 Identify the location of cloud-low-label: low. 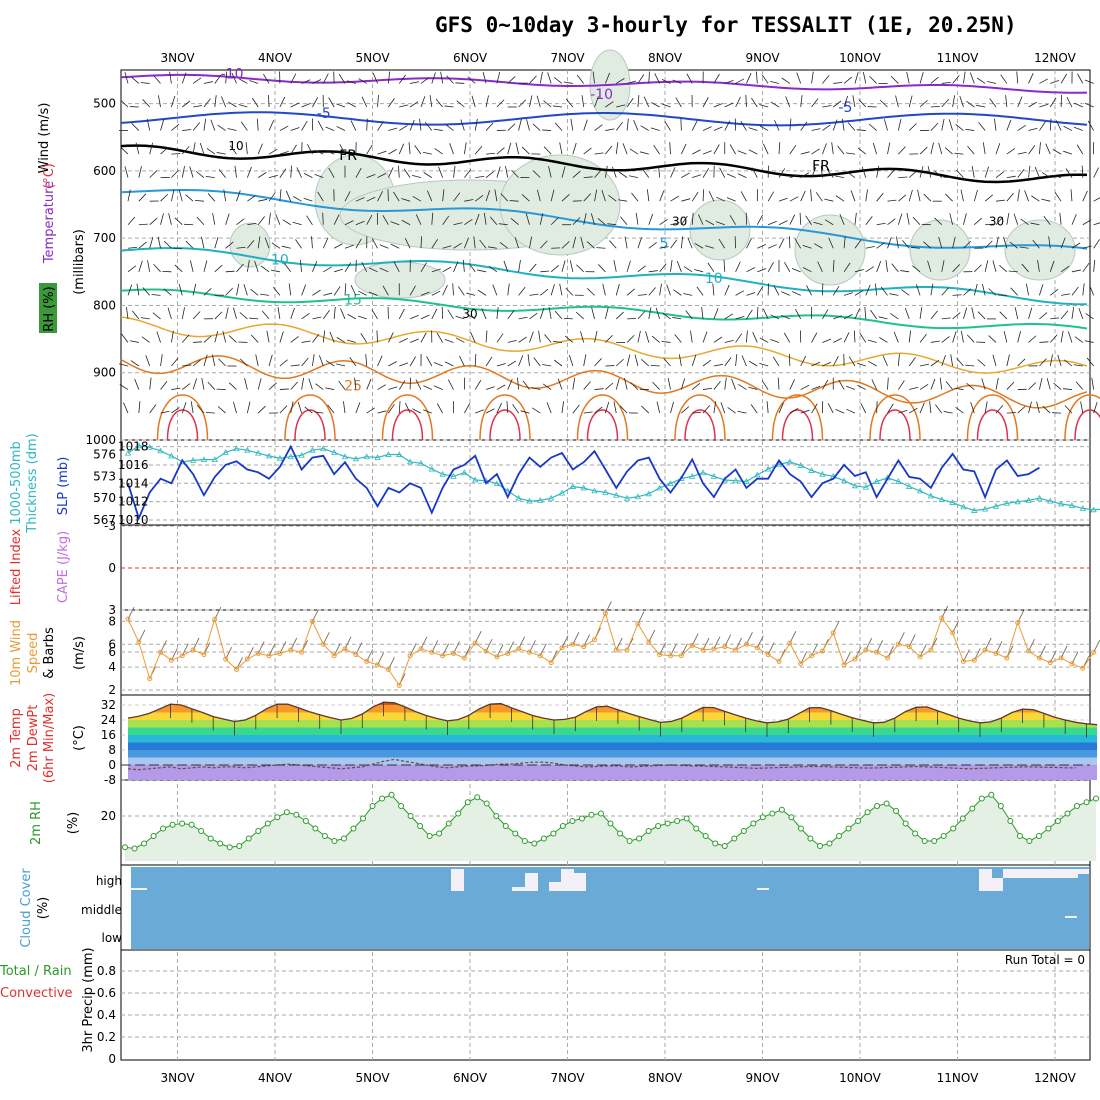
(112, 938).